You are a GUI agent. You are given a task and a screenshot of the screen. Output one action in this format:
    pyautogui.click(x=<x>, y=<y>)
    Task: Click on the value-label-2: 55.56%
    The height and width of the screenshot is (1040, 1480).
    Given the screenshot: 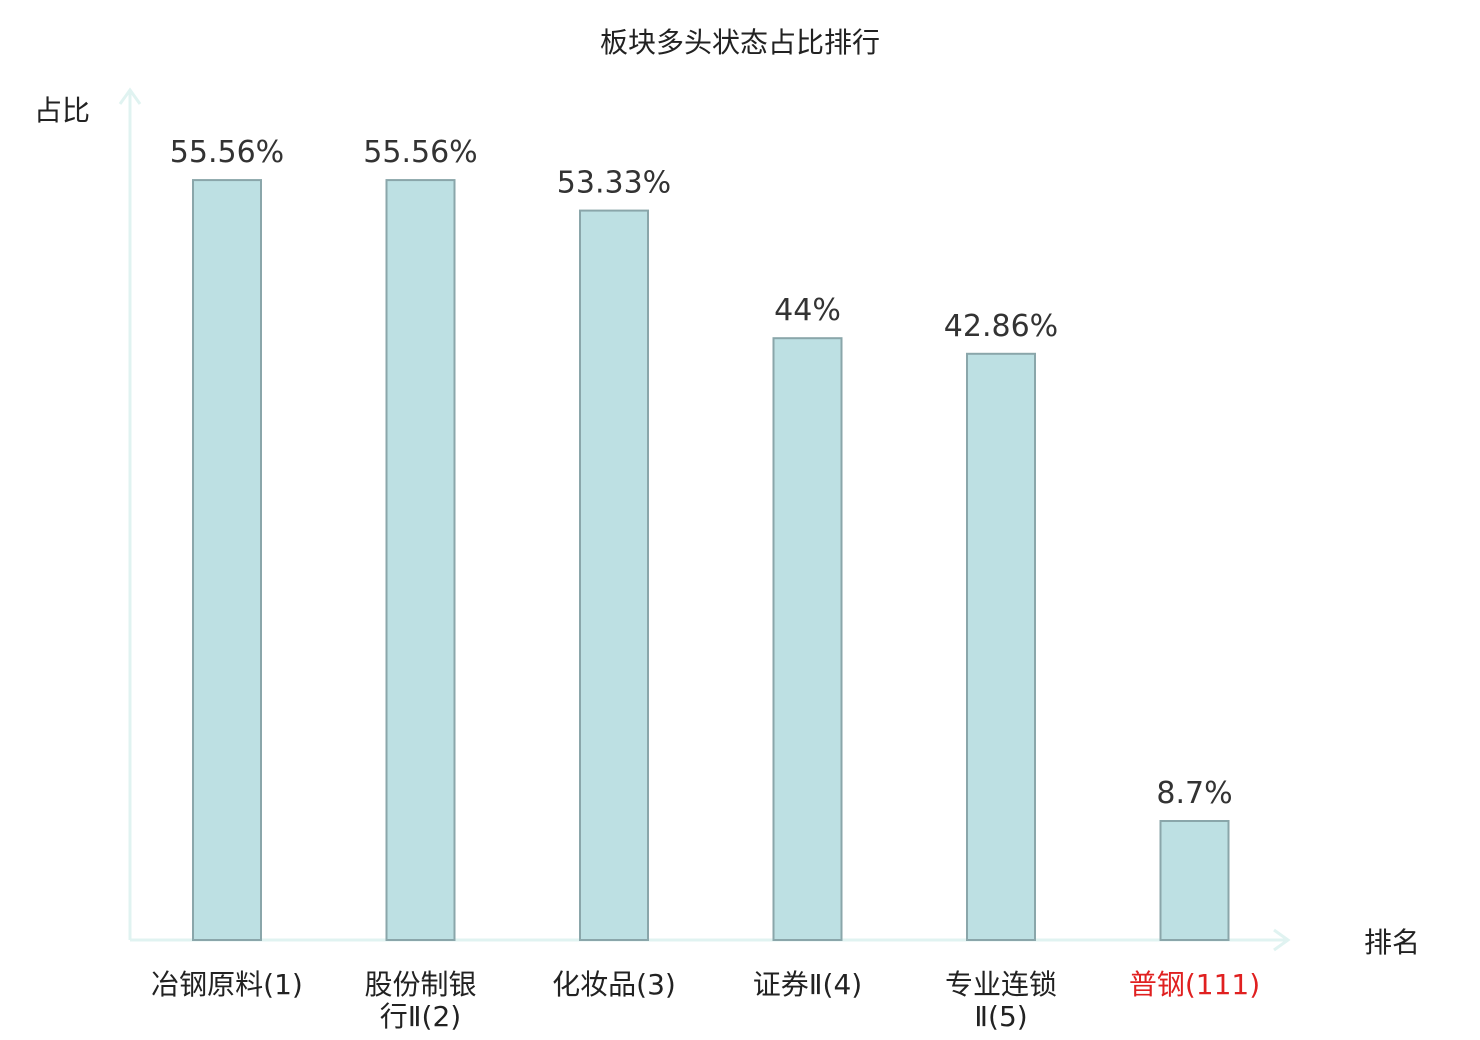 What is the action you would take?
    pyautogui.click(x=420, y=152)
    